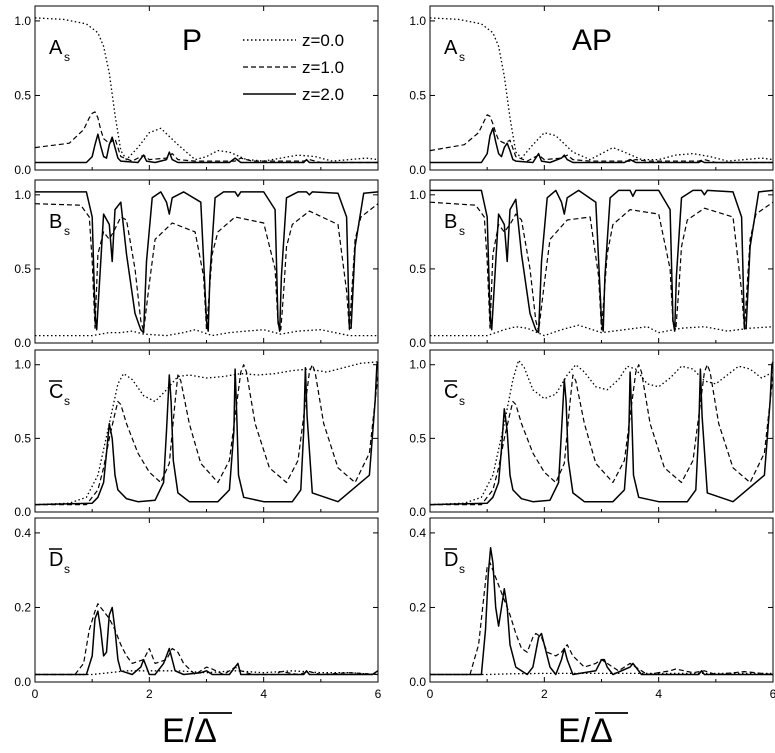  I want to click on column-title-p: P, so click(192, 40).